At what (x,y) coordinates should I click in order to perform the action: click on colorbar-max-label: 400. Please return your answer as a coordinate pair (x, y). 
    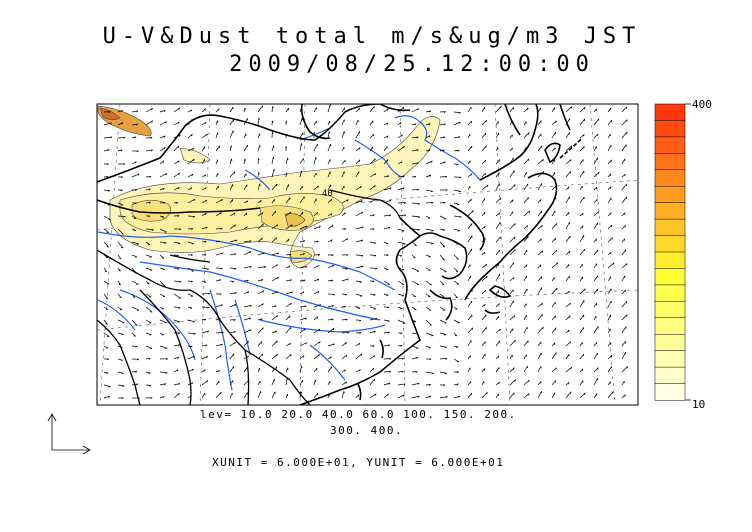
    Looking at the image, I should click on (702, 104).